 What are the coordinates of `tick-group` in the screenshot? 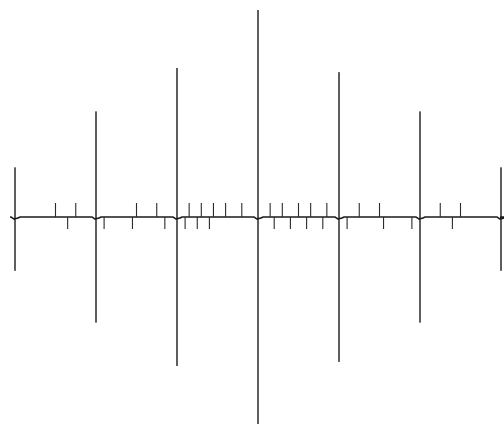 It's located at (258, 216).